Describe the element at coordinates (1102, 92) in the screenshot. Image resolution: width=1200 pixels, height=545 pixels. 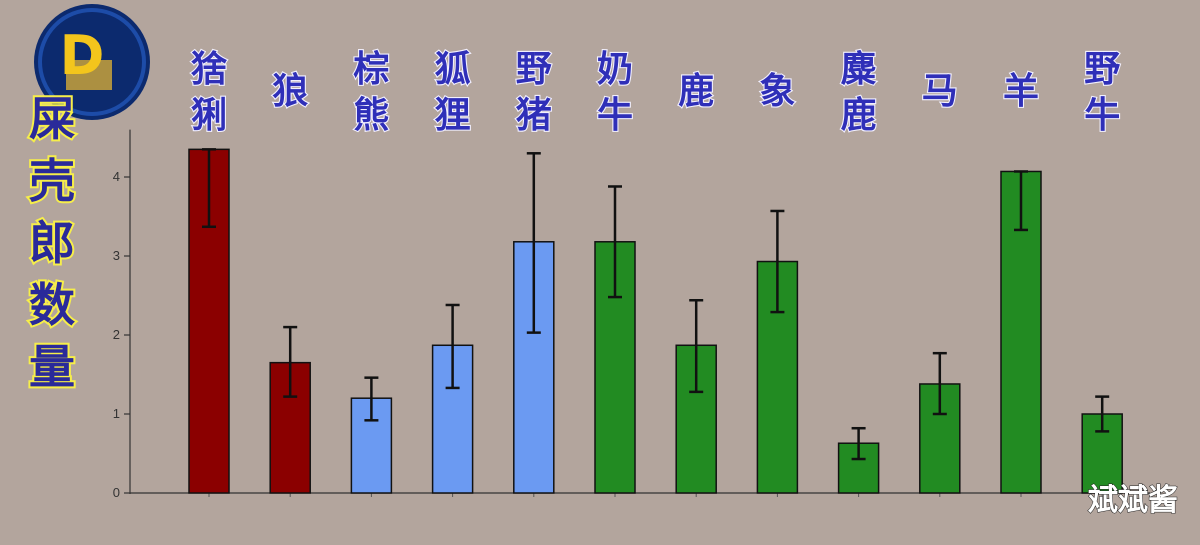
I see `category-label: 野牛` at that location.